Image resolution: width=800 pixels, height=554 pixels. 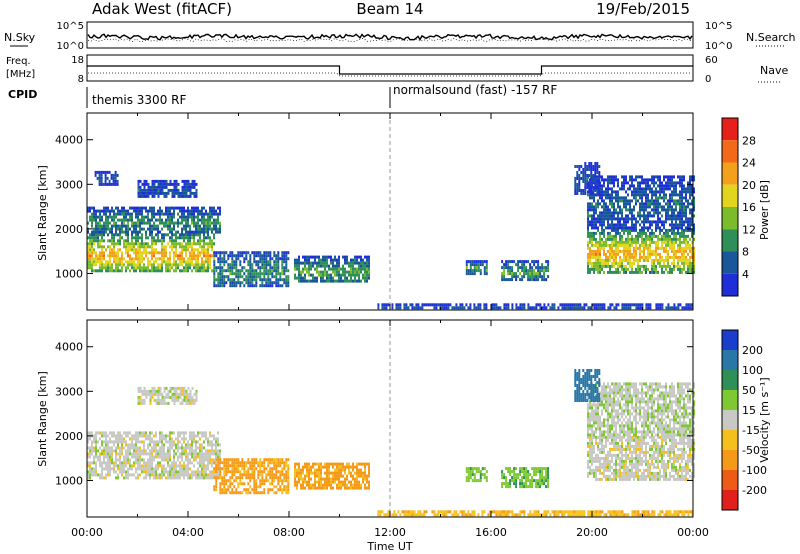 I want to click on colorbar-swatch, so click(x=730, y=195).